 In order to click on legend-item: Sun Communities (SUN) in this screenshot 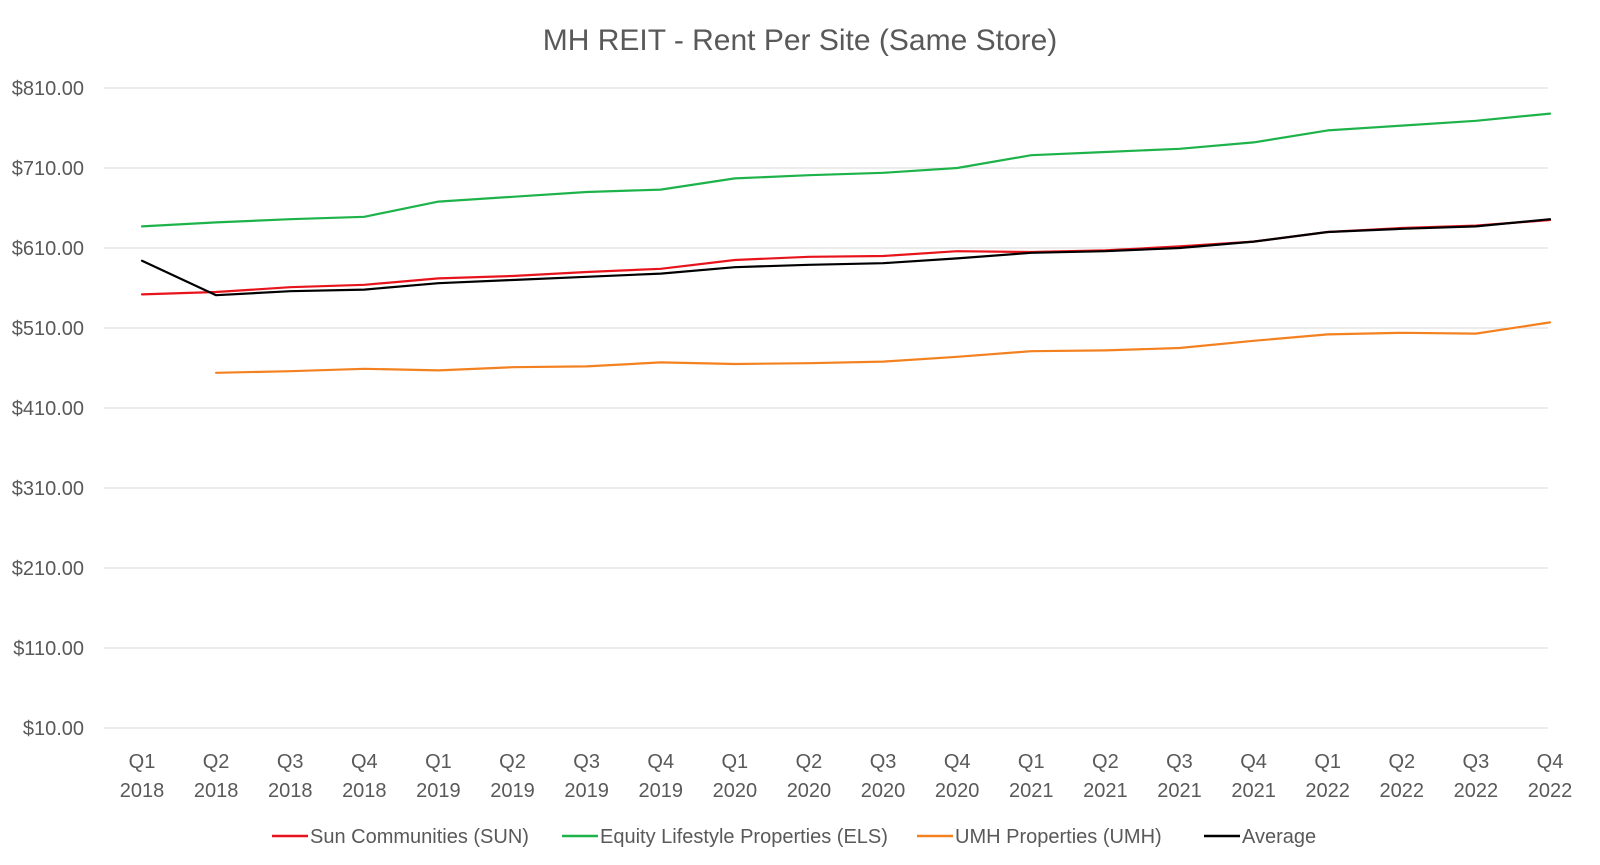, I will do `click(400, 837)`.